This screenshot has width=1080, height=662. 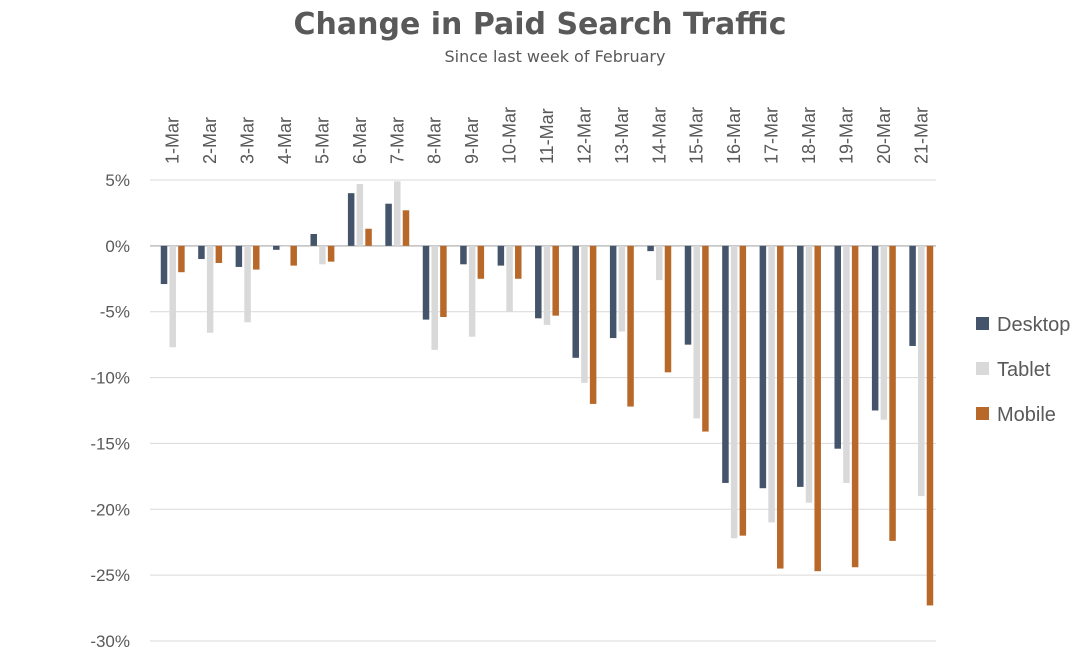 I want to click on chart-subtitle: Since last week of February, so click(x=555, y=56).